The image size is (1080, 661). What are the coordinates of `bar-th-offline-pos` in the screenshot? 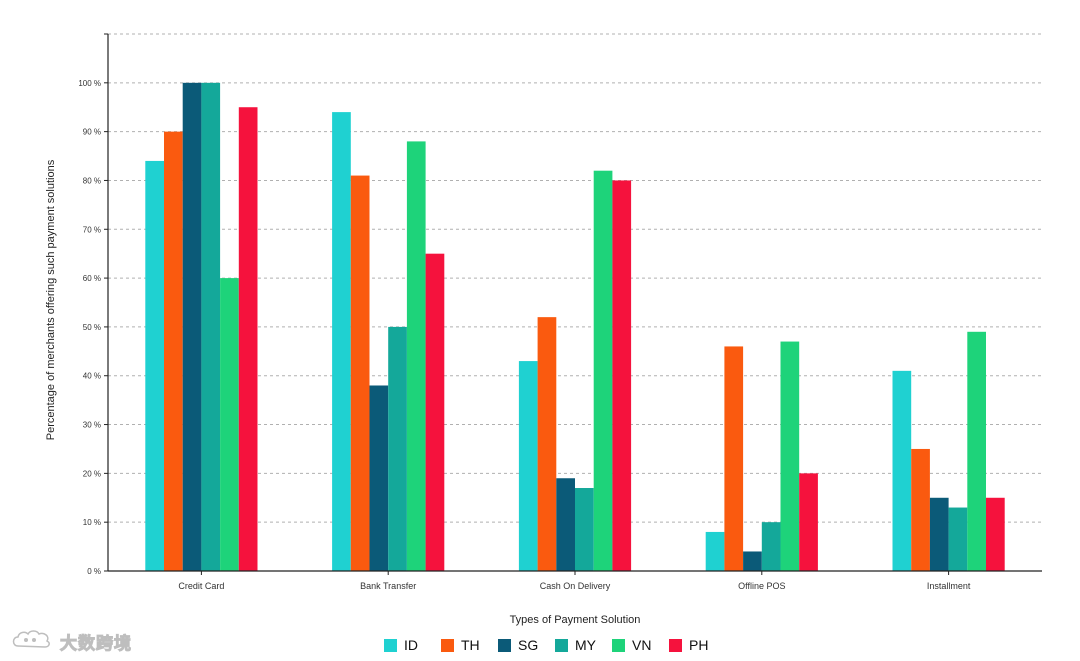 It's located at (734, 458).